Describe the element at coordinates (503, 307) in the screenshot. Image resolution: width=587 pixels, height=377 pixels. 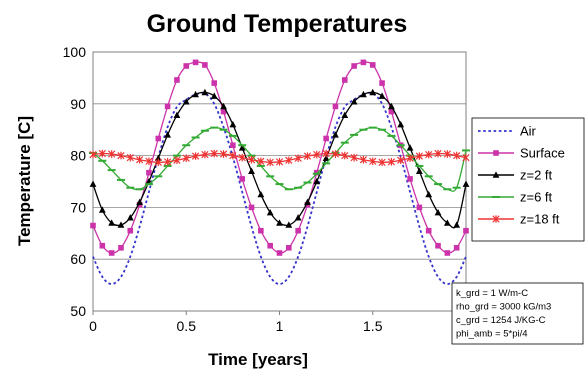
I see `parameter-note-line: rho_grd = 3000 kG/m3` at that location.